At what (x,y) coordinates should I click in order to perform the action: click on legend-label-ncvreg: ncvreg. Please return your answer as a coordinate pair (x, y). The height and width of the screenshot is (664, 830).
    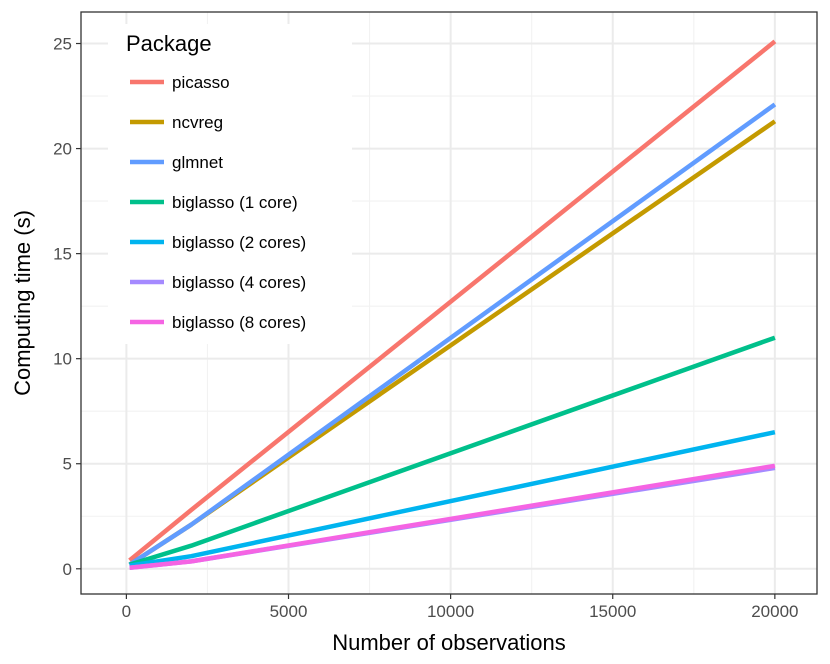
    Looking at the image, I should click on (197, 122).